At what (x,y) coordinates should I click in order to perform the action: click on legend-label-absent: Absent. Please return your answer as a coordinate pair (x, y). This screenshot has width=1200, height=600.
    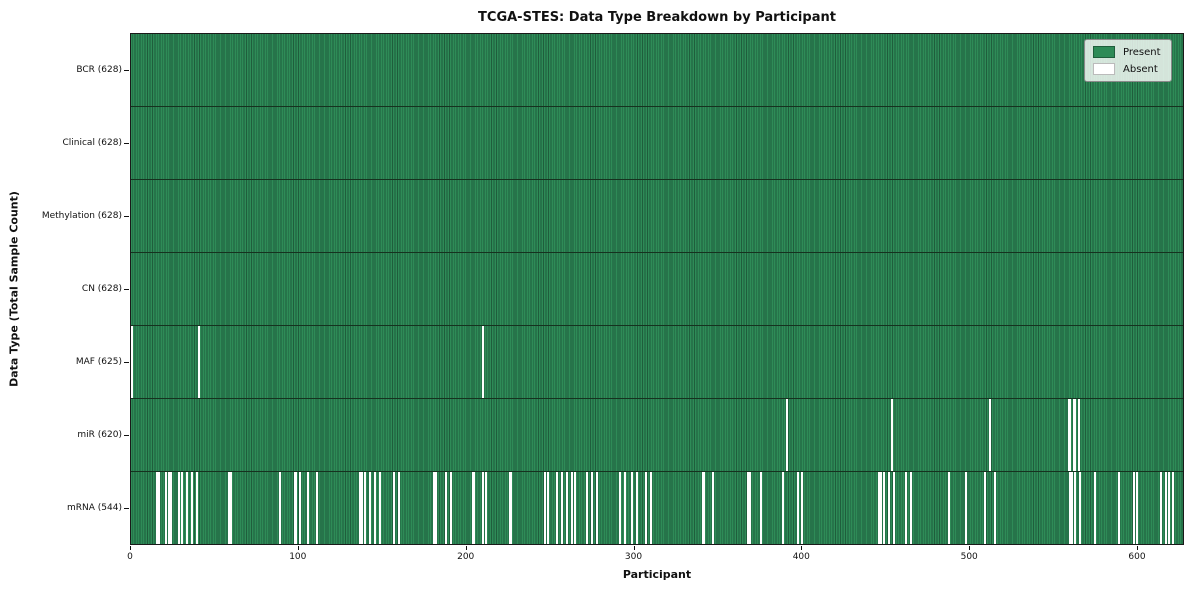
    Looking at the image, I should click on (1140, 69).